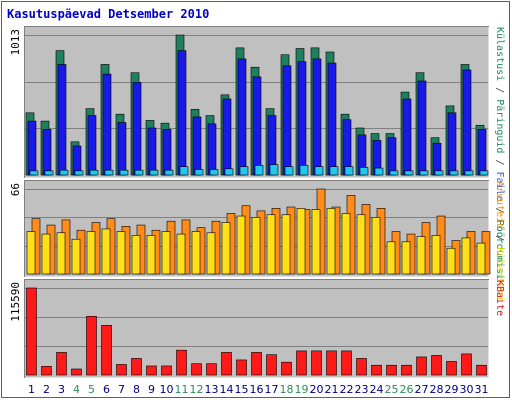 This screenshot has width=512, height=400. What do you see at coordinates (31, 389) in the screenshot?
I see `x-tick-label: 1` at bounding box center [31, 389].